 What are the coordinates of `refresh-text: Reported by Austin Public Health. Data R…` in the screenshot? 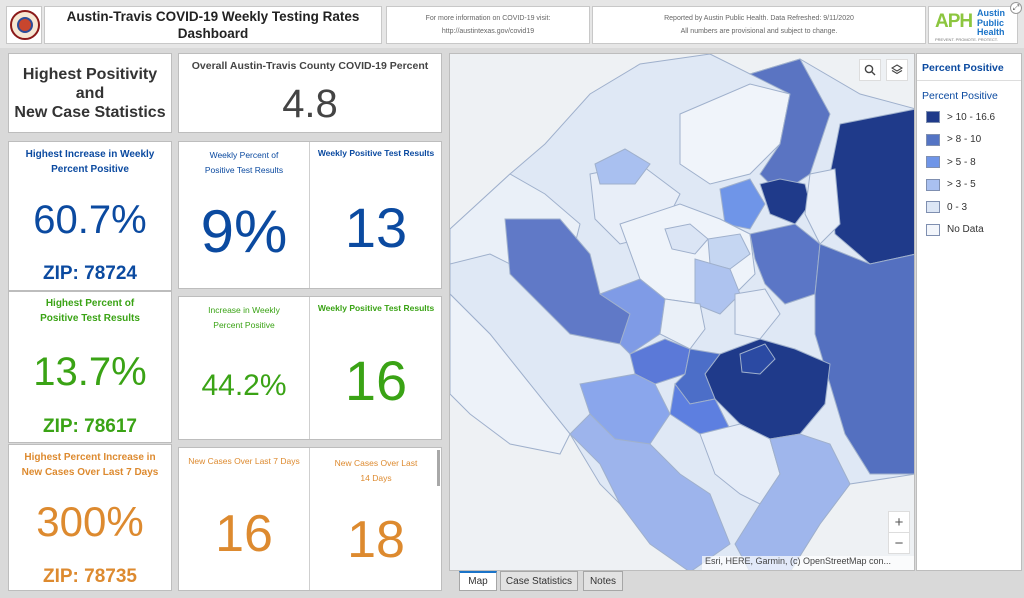 It's located at (759, 18).